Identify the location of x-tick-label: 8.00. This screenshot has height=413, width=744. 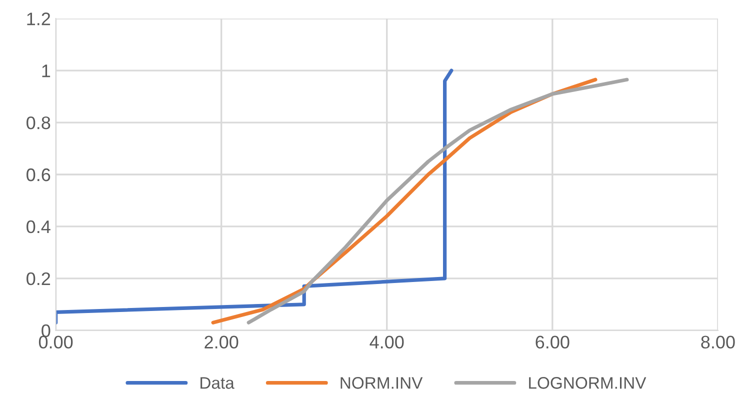
(718, 342).